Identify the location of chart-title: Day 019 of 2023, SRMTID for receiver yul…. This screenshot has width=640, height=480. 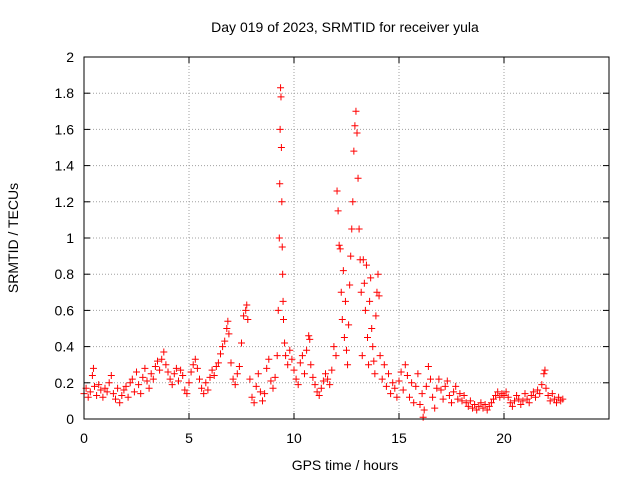
(345, 27).